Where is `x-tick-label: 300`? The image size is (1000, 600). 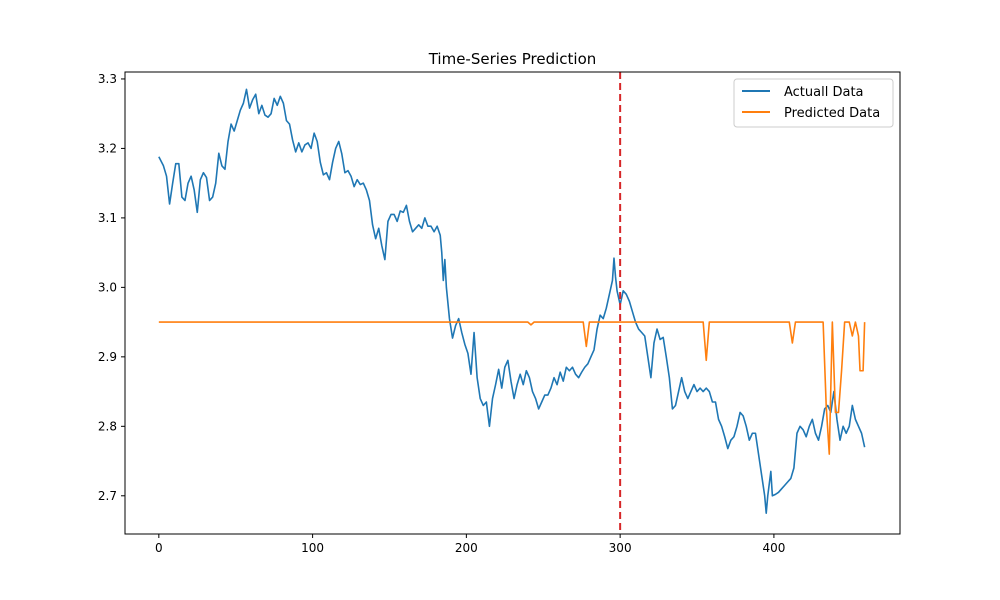 x-tick-label: 300 is located at coordinates (620, 548).